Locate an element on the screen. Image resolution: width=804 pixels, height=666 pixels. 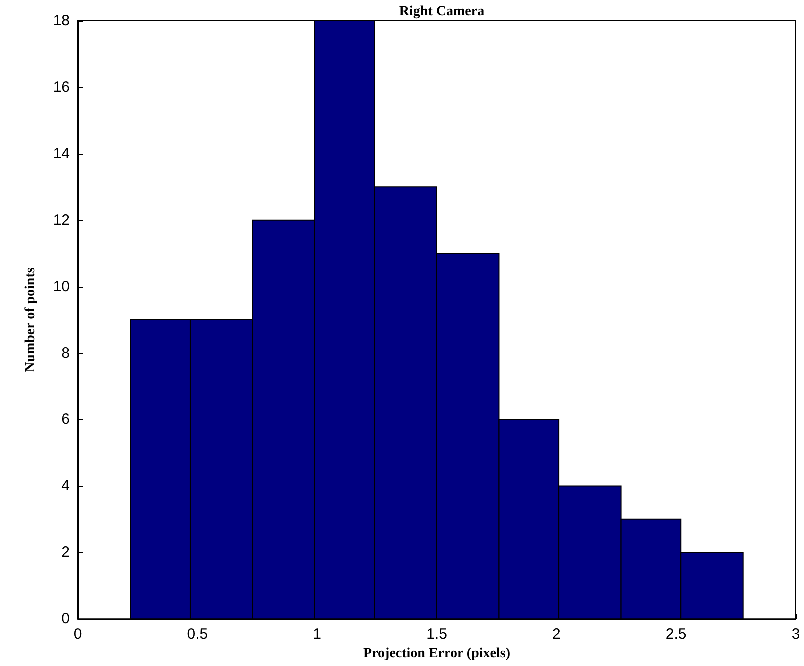
x-tick-label: 3 is located at coordinates (796, 635).